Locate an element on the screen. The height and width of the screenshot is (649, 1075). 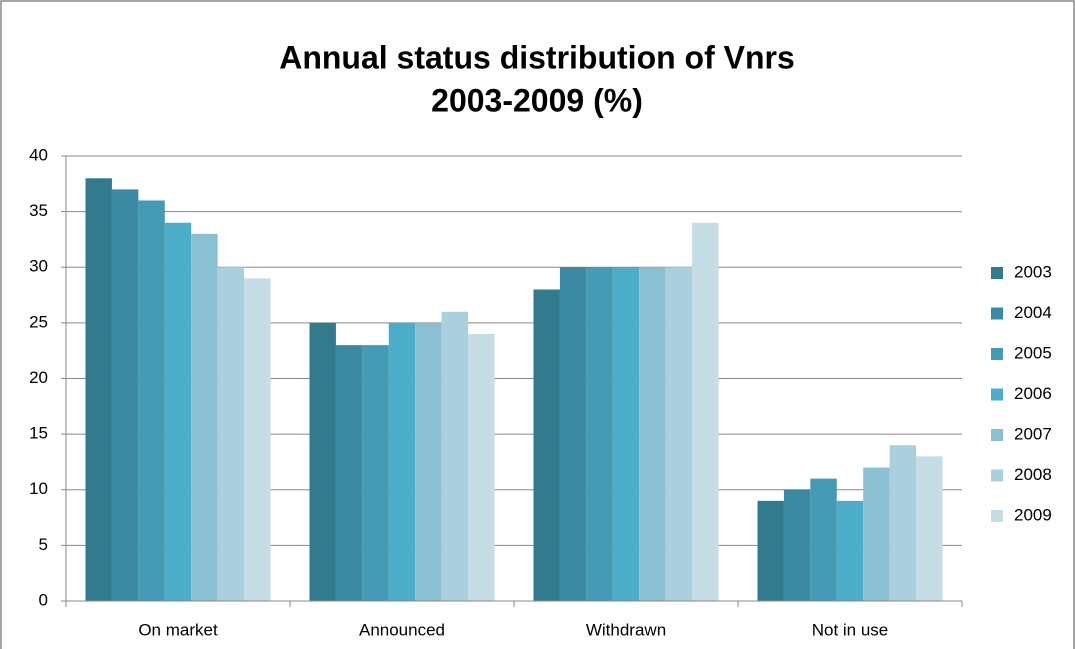
legend-label: 2004 is located at coordinates (1033, 312).